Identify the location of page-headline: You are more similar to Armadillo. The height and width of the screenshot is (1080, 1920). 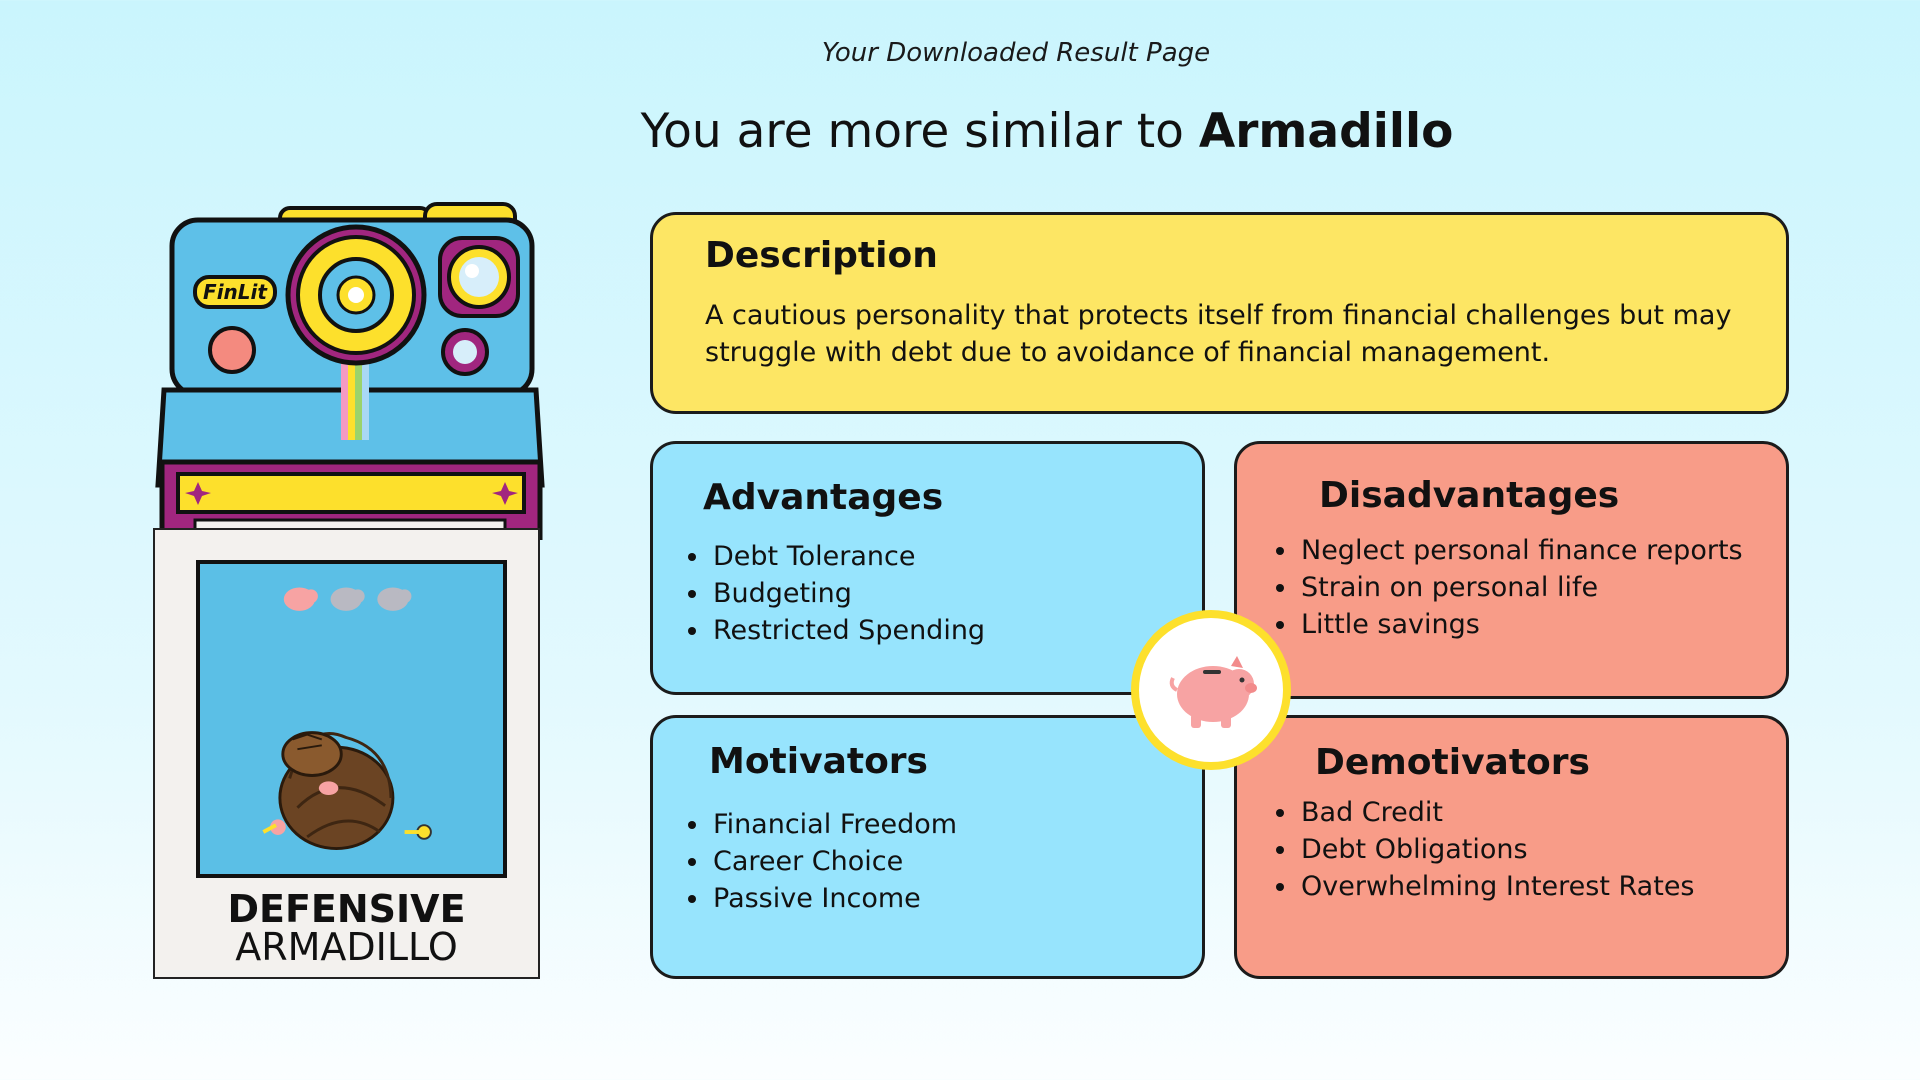
(960, 131).